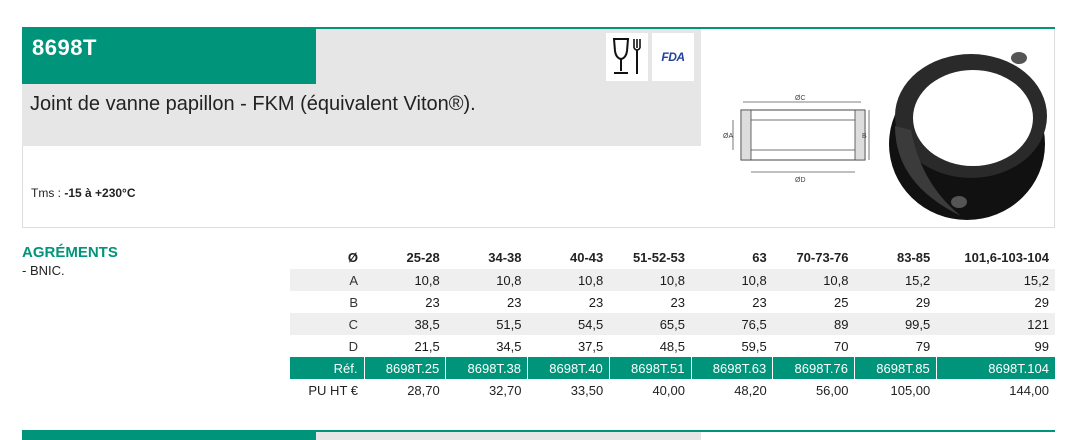 The image size is (1075, 440). I want to click on row-label: B, so click(353, 302).